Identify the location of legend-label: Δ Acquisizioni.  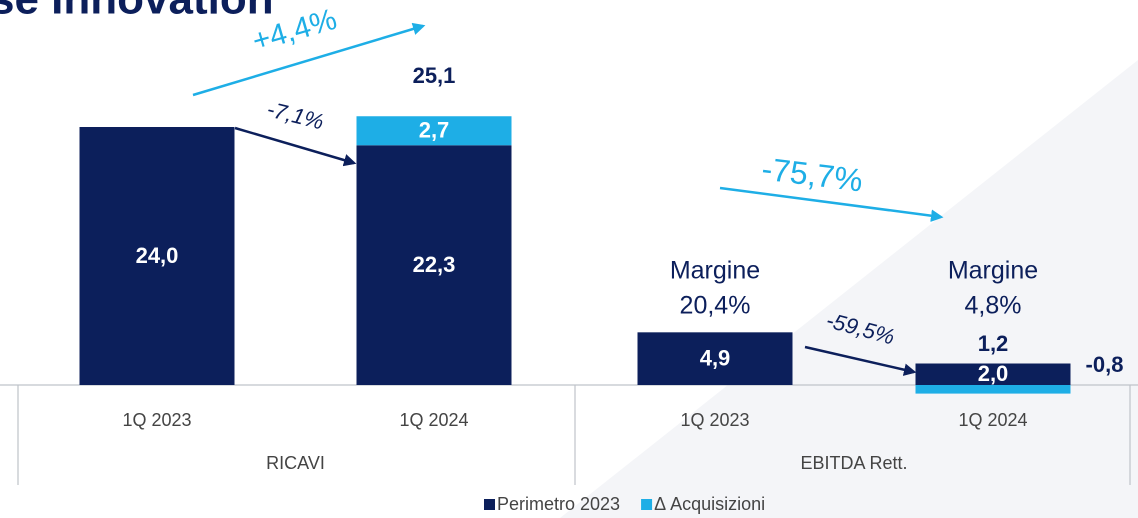
(709, 504).